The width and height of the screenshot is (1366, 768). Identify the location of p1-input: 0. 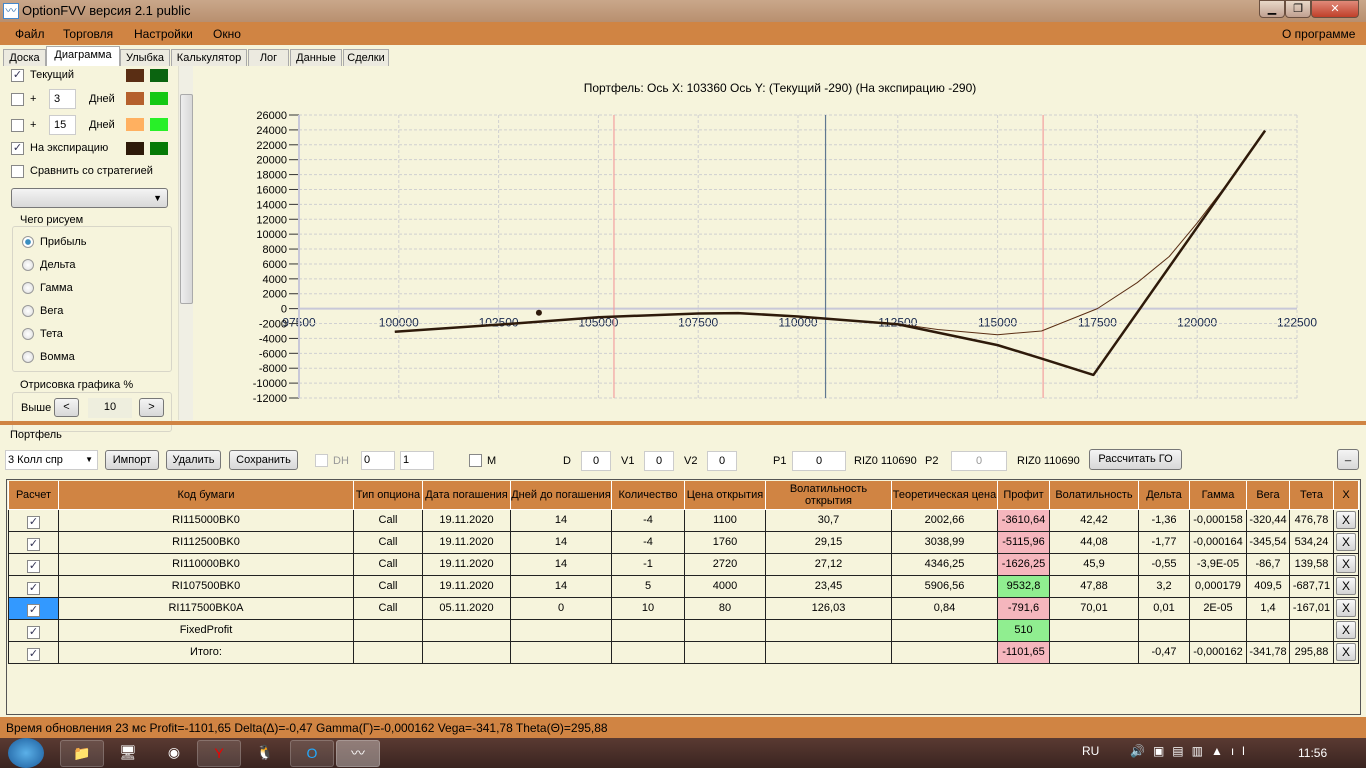
(819, 461).